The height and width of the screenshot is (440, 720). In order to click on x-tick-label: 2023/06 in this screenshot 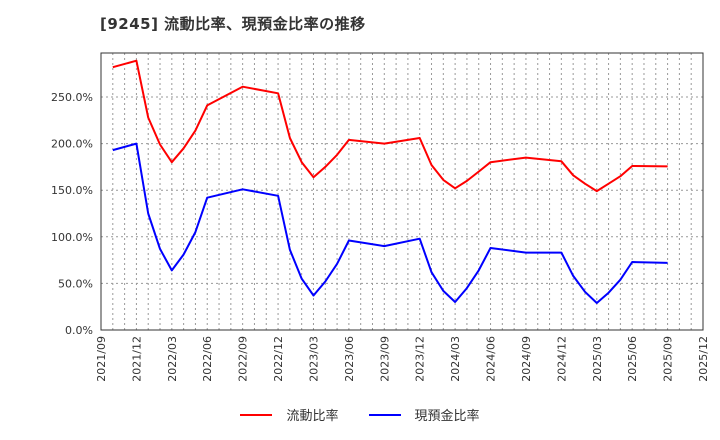, I will do `click(349, 359)`.